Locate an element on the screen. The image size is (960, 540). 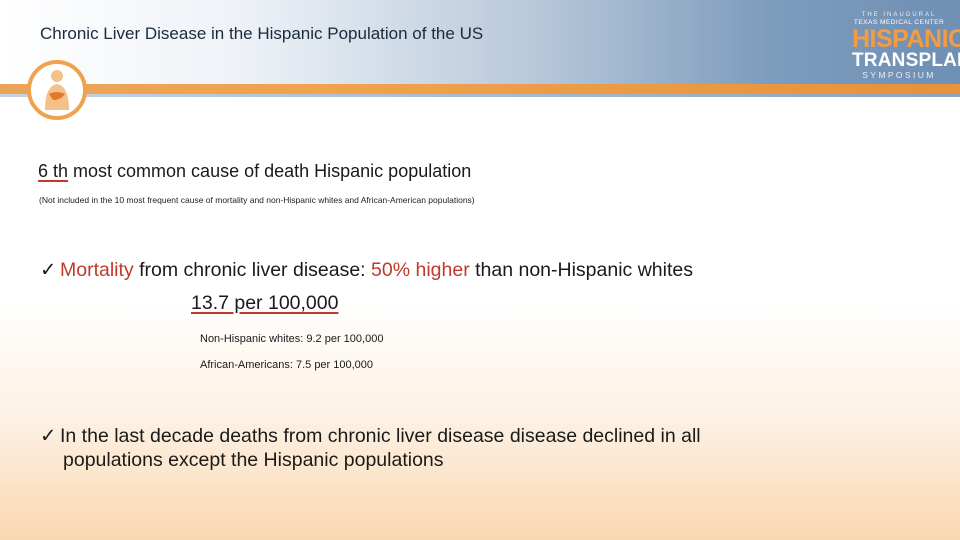
brand-line-transplant: TRANSPLANT is located at coordinates (906, 60).